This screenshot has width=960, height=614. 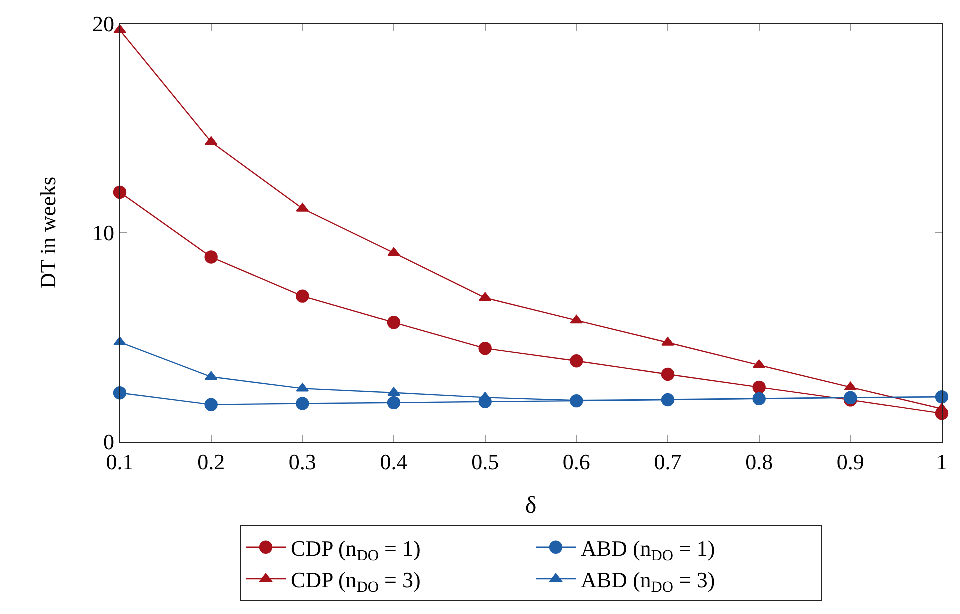 What do you see at coordinates (668, 462) in the screenshot?
I see `x-tick-label: 0.7` at bounding box center [668, 462].